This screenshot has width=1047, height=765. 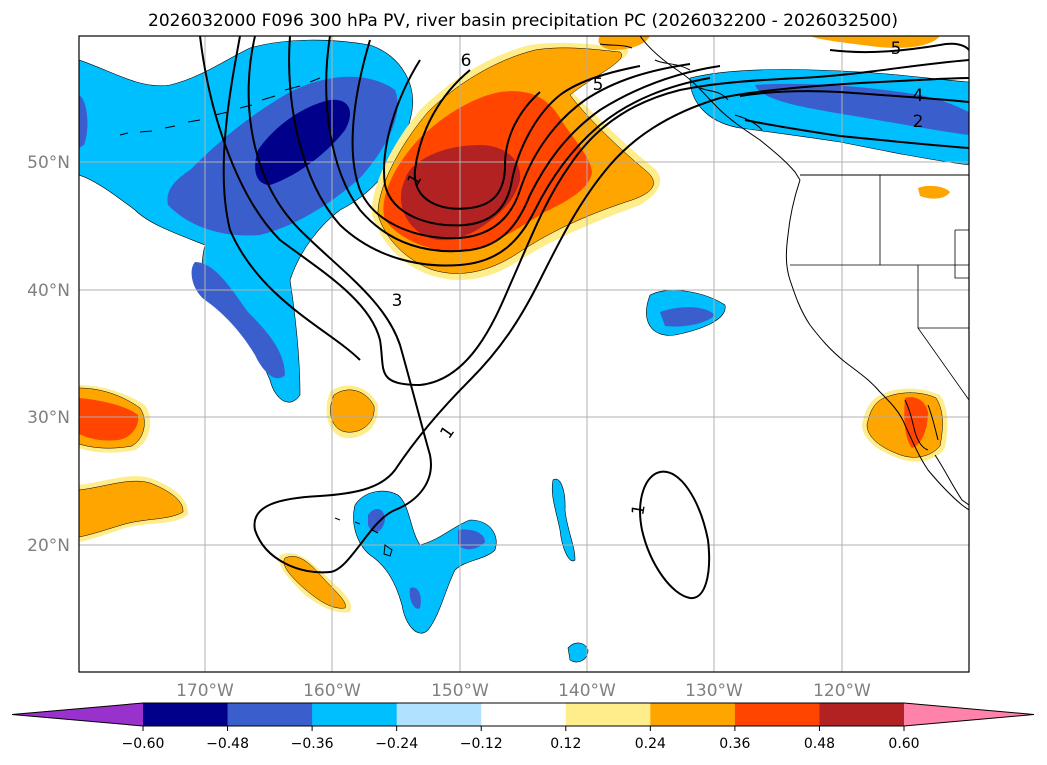 What do you see at coordinates (934, 192) in the screenshot?
I see `ne-small-orange` at bounding box center [934, 192].